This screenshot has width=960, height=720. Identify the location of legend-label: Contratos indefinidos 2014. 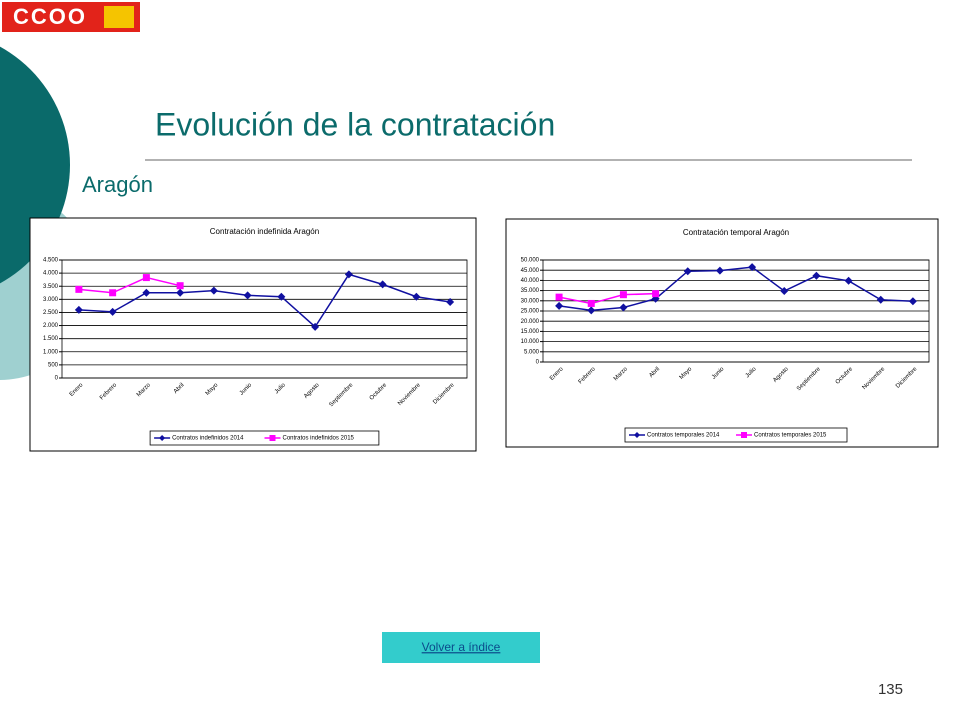
(208, 439).